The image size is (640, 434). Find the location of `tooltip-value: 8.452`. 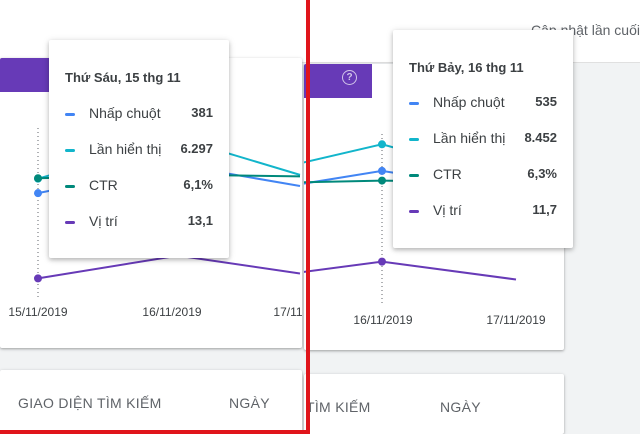

tooltip-value: 8.452 is located at coordinates (540, 137).